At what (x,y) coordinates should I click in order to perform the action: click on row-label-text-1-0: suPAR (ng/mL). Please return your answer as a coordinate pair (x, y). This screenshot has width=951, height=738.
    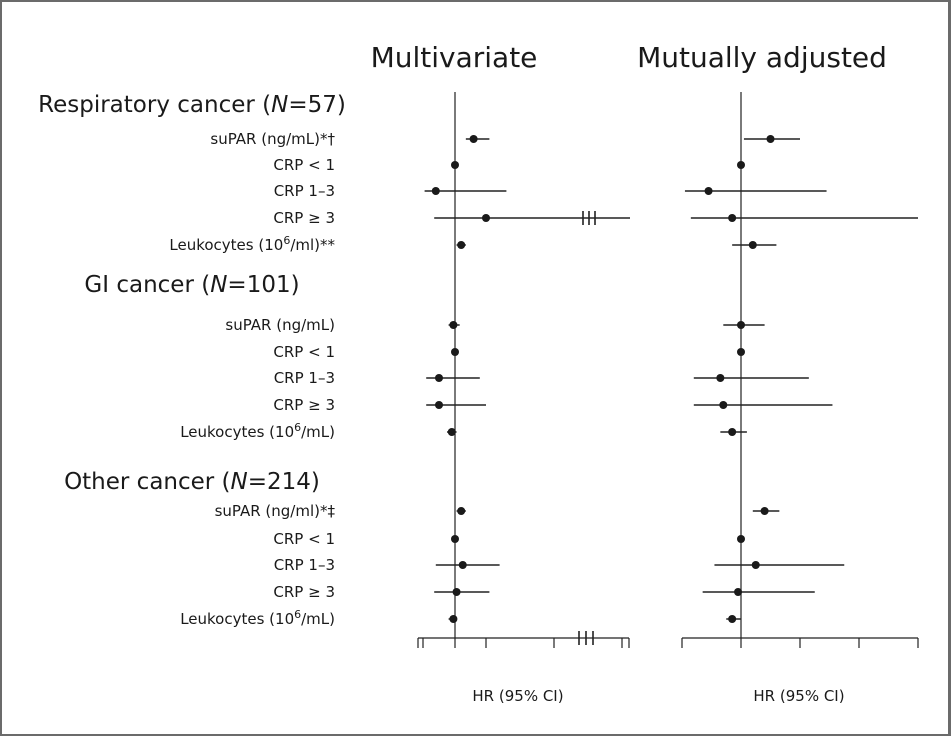
    Looking at the image, I should click on (280, 325).